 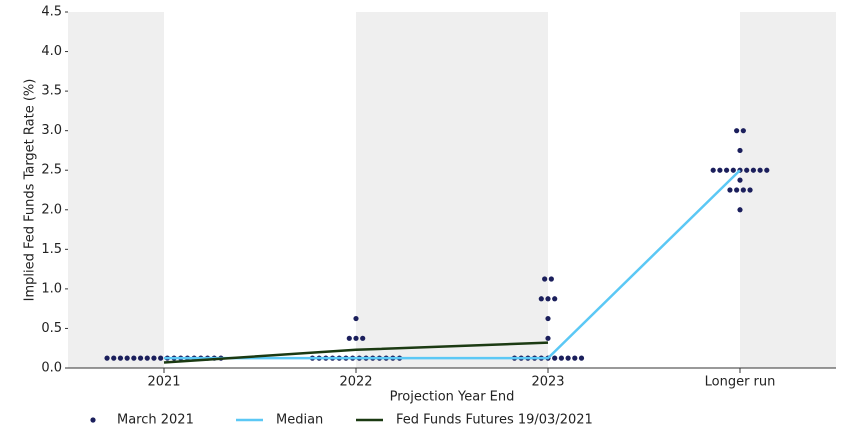 I want to click on y-tick-label: 1.0, so click(x=51, y=288).